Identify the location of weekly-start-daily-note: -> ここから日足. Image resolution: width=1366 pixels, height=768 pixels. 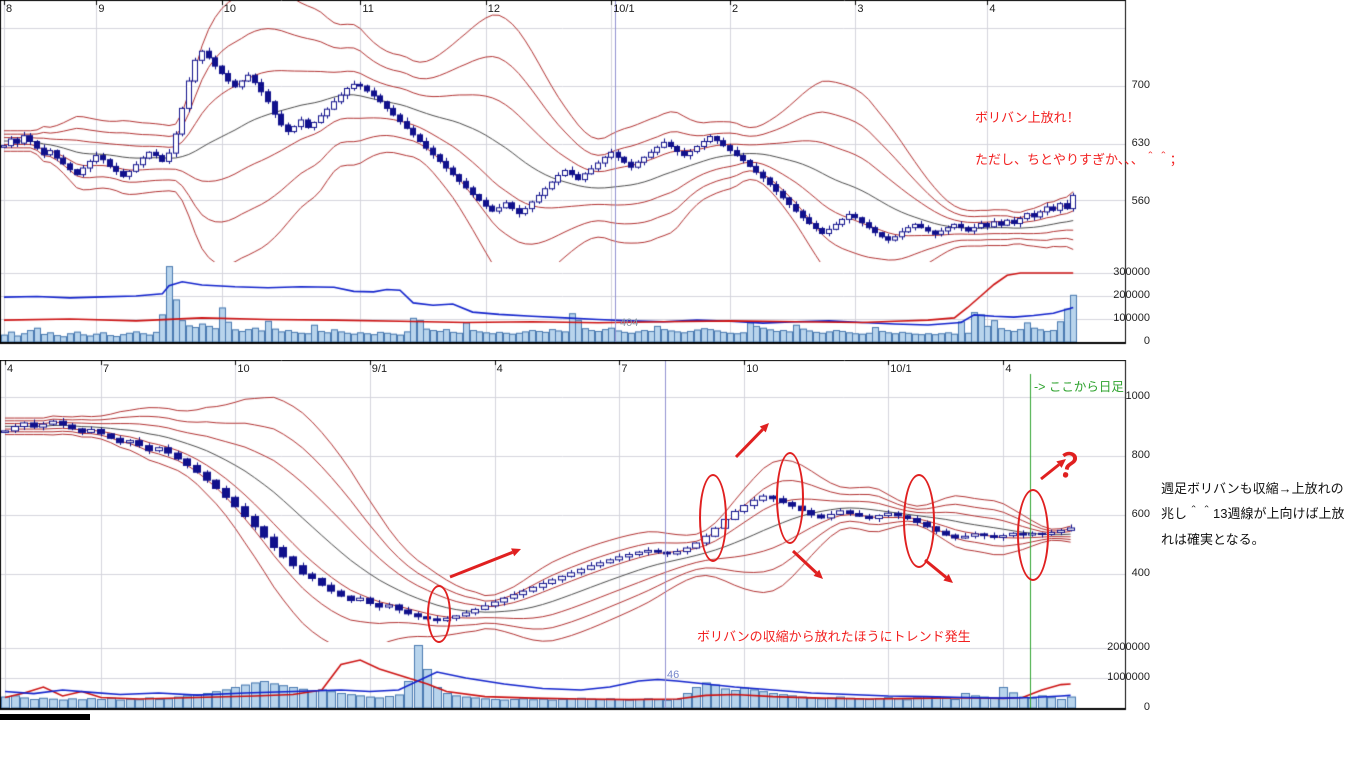
(1079, 387).